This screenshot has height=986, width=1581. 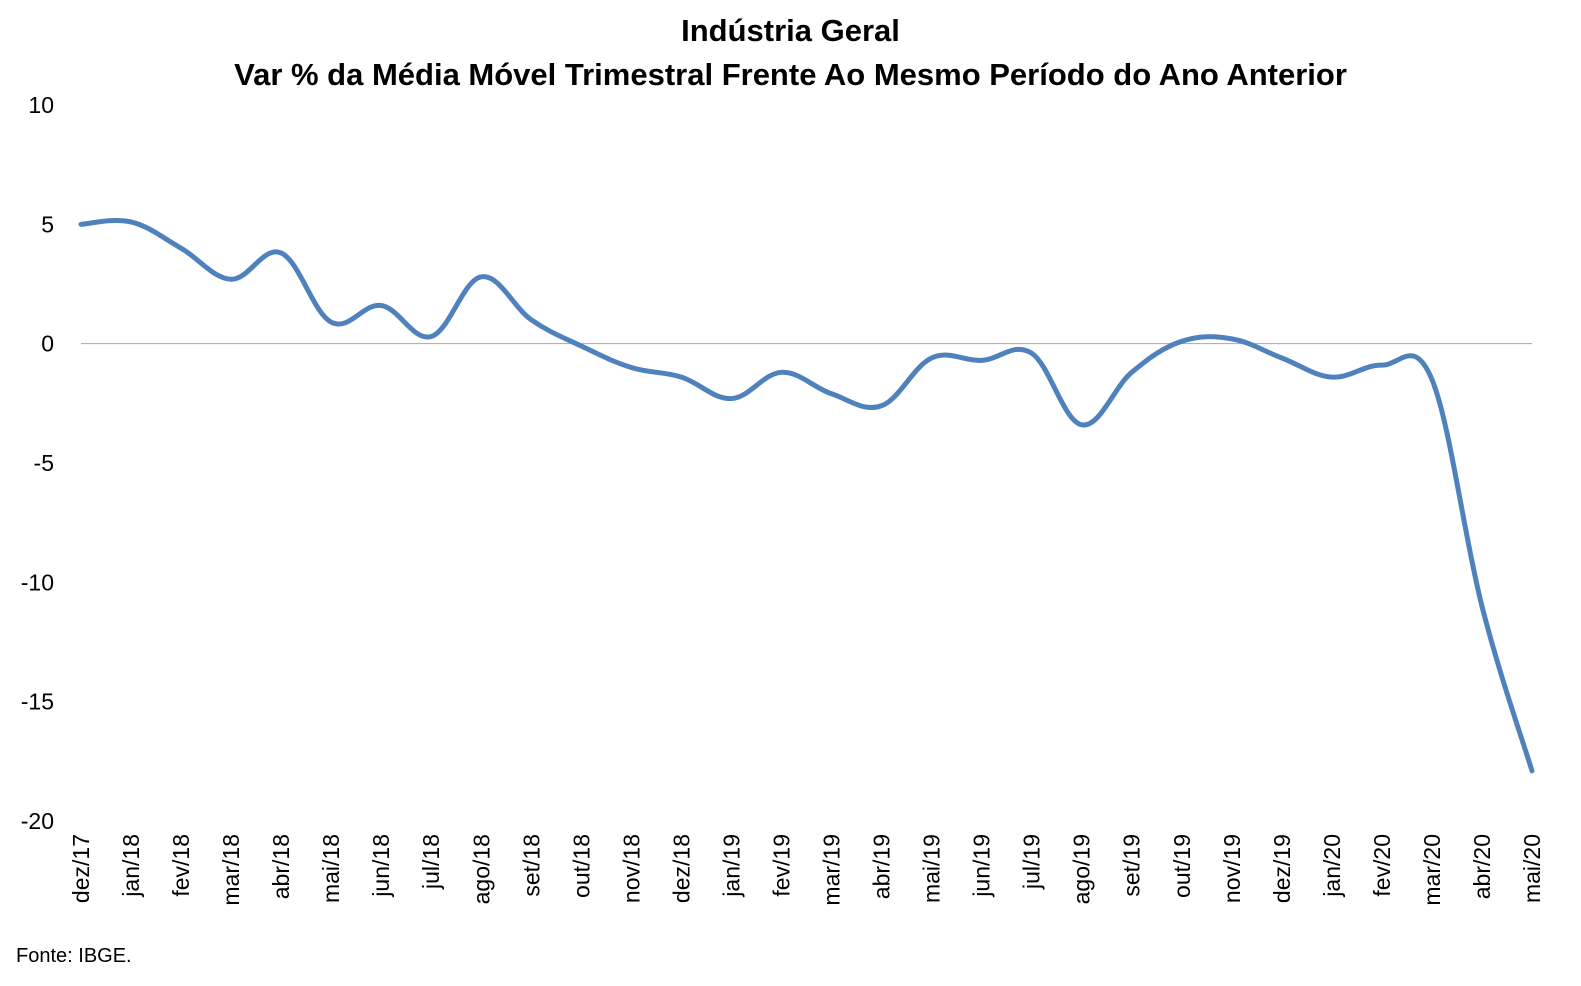 I want to click on y-axis: 10 5 0 -5 -10 -15 -20, so click(x=37, y=463).